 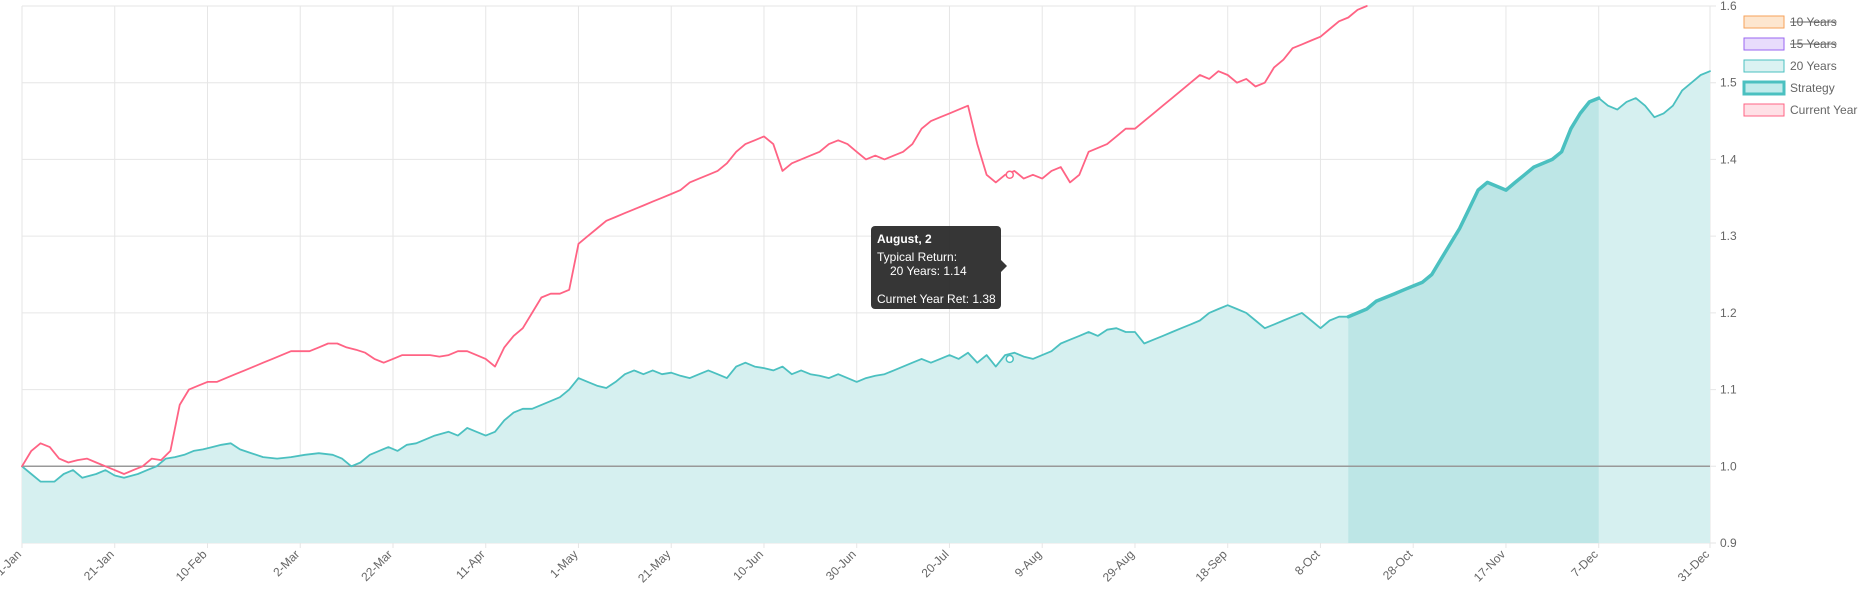 I want to click on y-tick-label: 1.6, so click(x=1728, y=6).